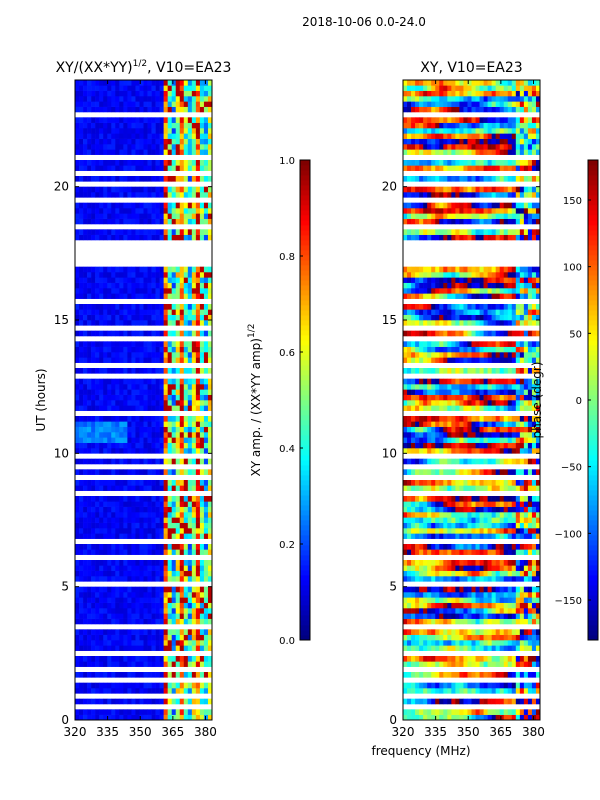 The width and height of the screenshot is (600, 800). What do you see at coordinates (403, 732) in the screenshot?
I see `x-tick-label-right-320: 320` at bounding box center [403, 732].